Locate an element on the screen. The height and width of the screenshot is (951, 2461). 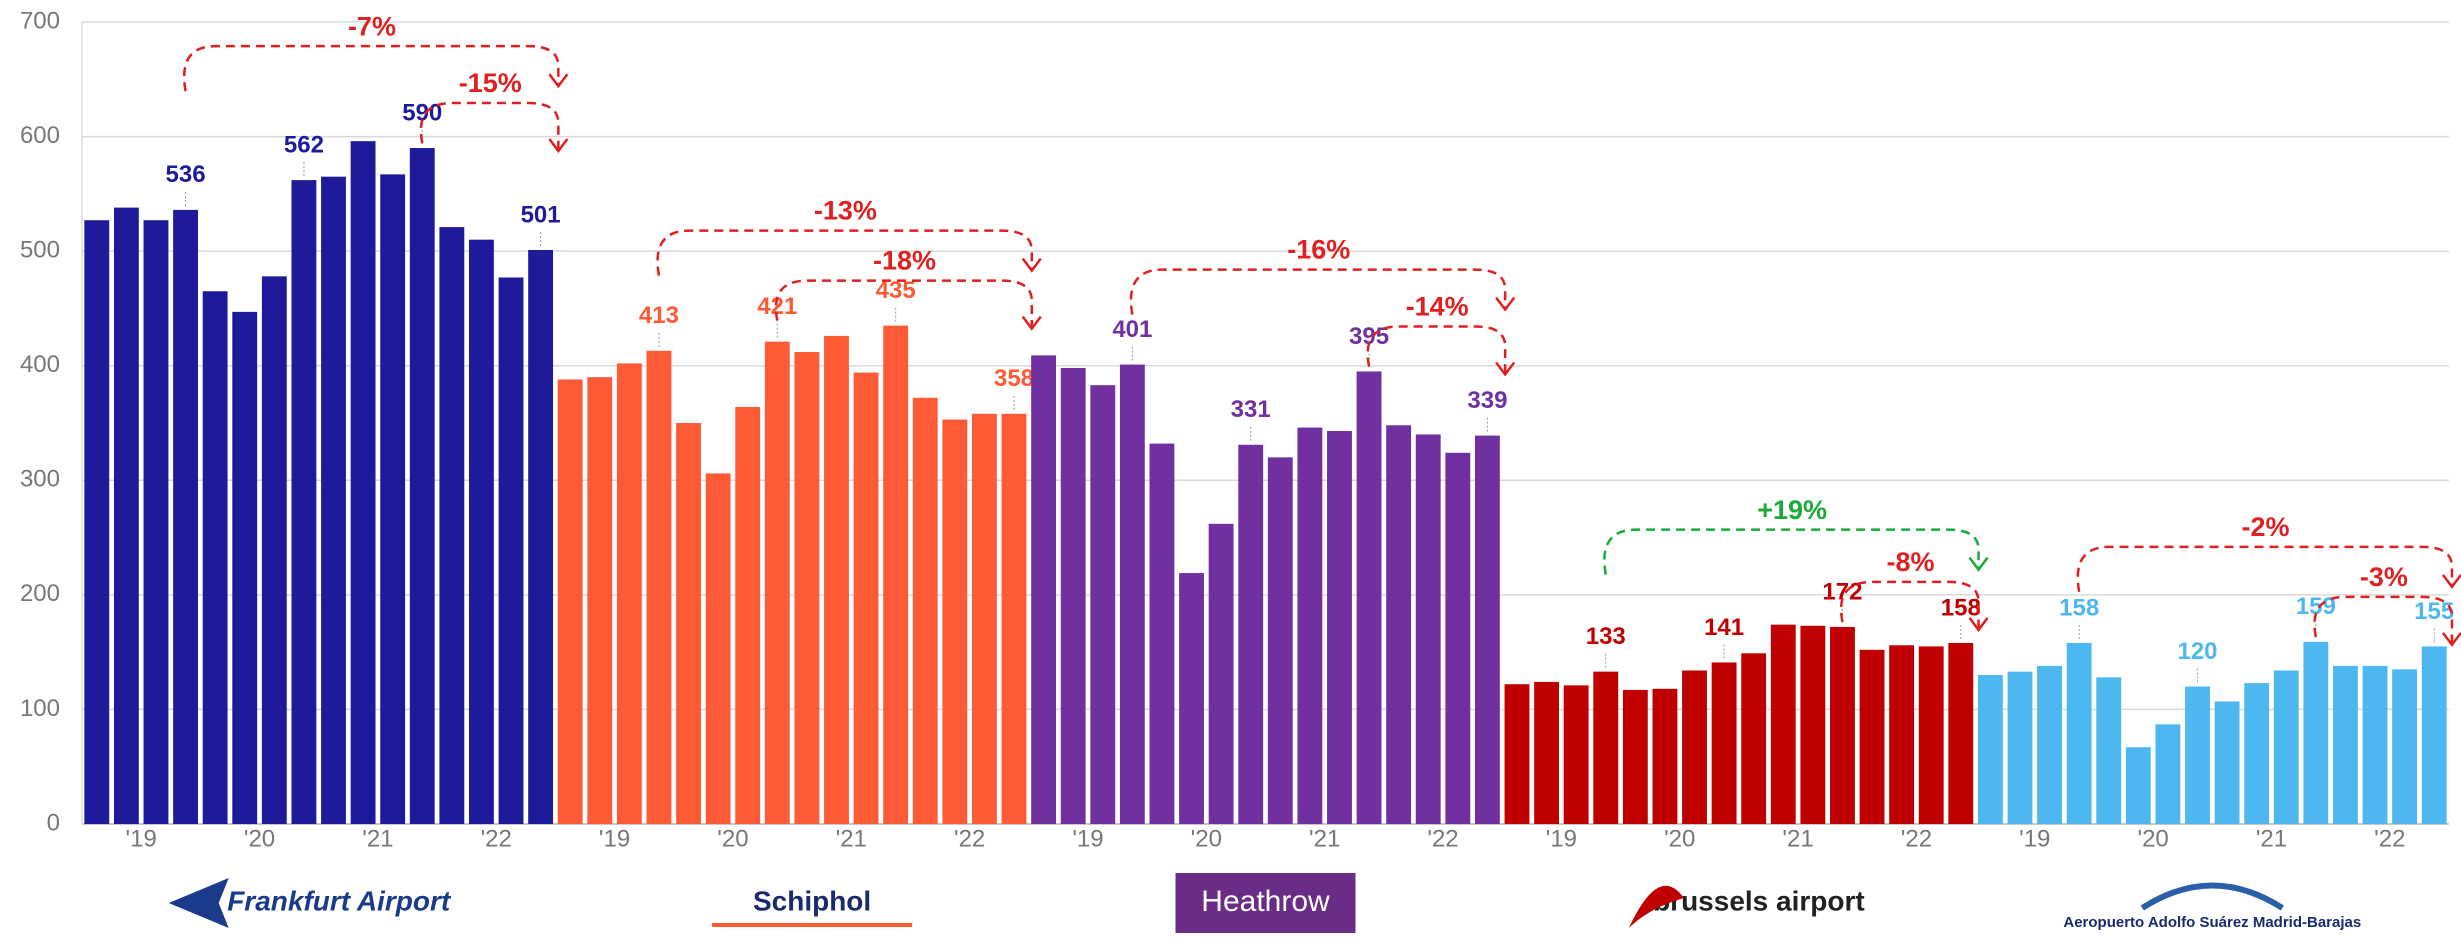
data-label: 413 is located at coordinates (659, 315).